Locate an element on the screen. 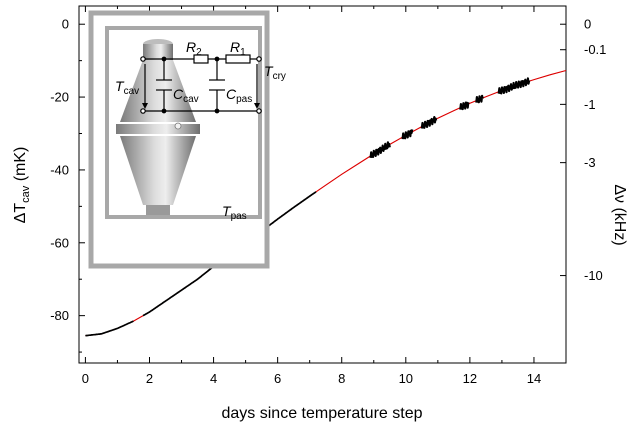 This screenshot has height=430, width=627. label-t-cry: Tcry is located at coordinates (275, 72).